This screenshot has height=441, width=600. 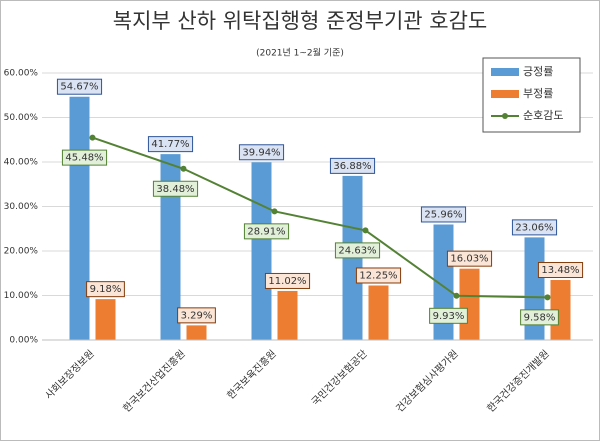 I want to click on data-label: 12.25%, so click(x=378, y=275).